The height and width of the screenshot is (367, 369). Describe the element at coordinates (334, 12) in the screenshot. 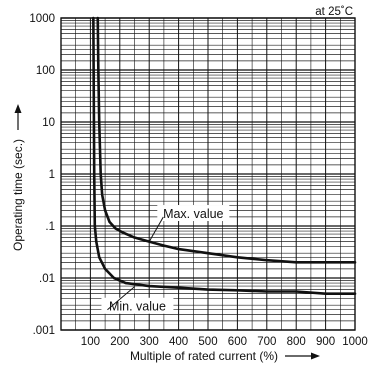

I see `temperature-note: at 25˚C` at that location.